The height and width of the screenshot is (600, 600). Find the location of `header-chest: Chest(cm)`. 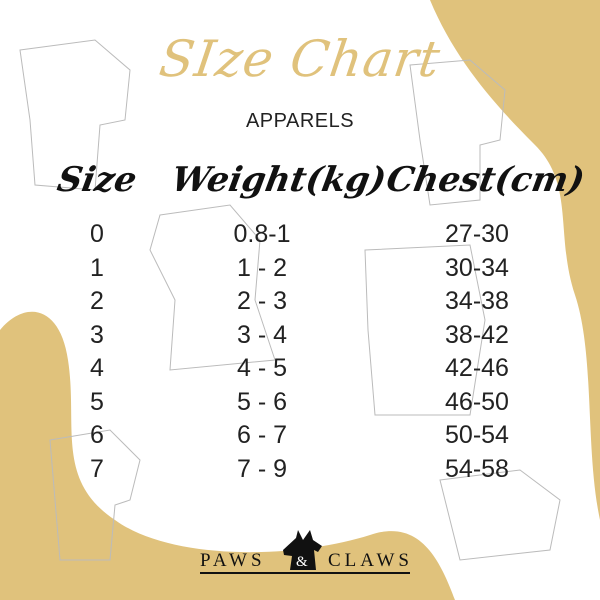

header-chest: Chest(cm) is located at coordinates (485, 180).